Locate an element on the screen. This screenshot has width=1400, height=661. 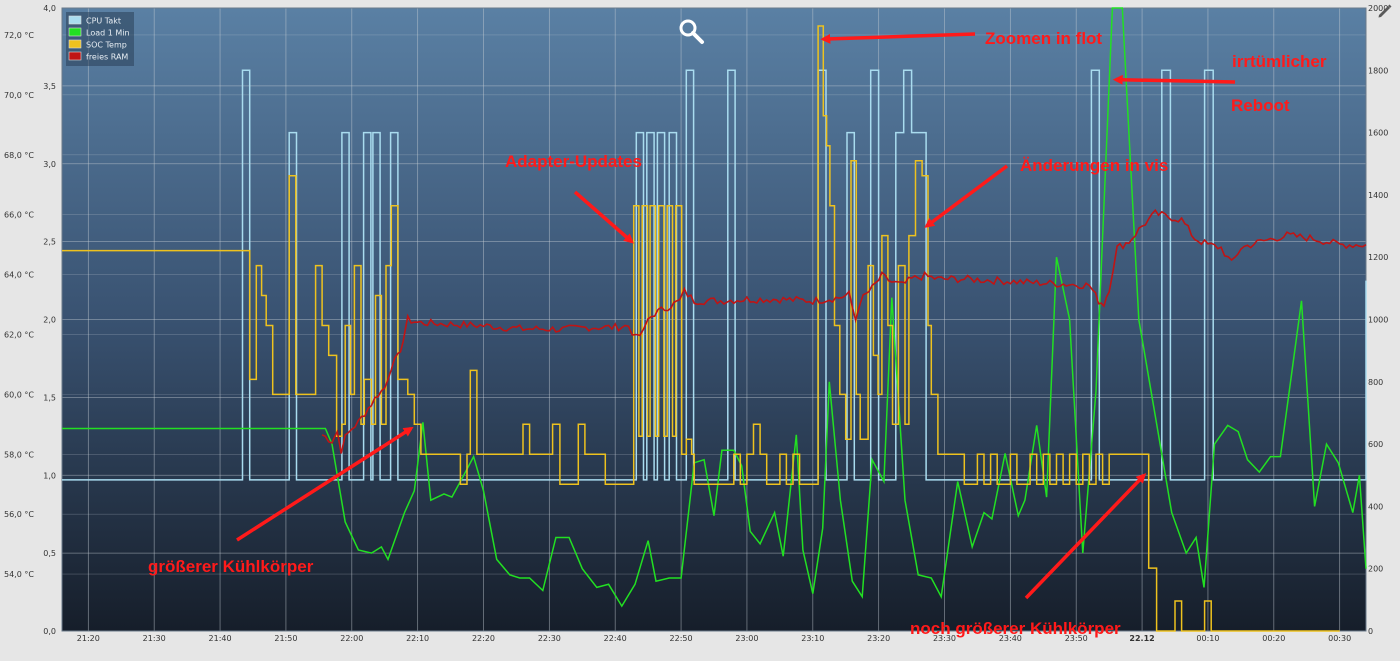
pencil-icon is located at coordinates (1385, 11).